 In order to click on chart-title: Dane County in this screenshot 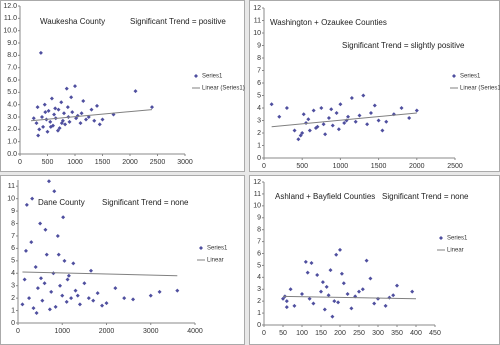, I will do `click(61, 202)`.